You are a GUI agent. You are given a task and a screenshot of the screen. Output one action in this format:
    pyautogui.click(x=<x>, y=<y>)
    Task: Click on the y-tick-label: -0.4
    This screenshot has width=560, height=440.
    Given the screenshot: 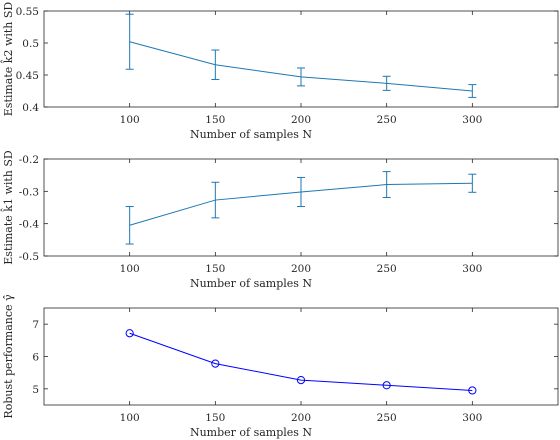 What is the action you would take?
    pyautogui.click(x=29, y=225)
    